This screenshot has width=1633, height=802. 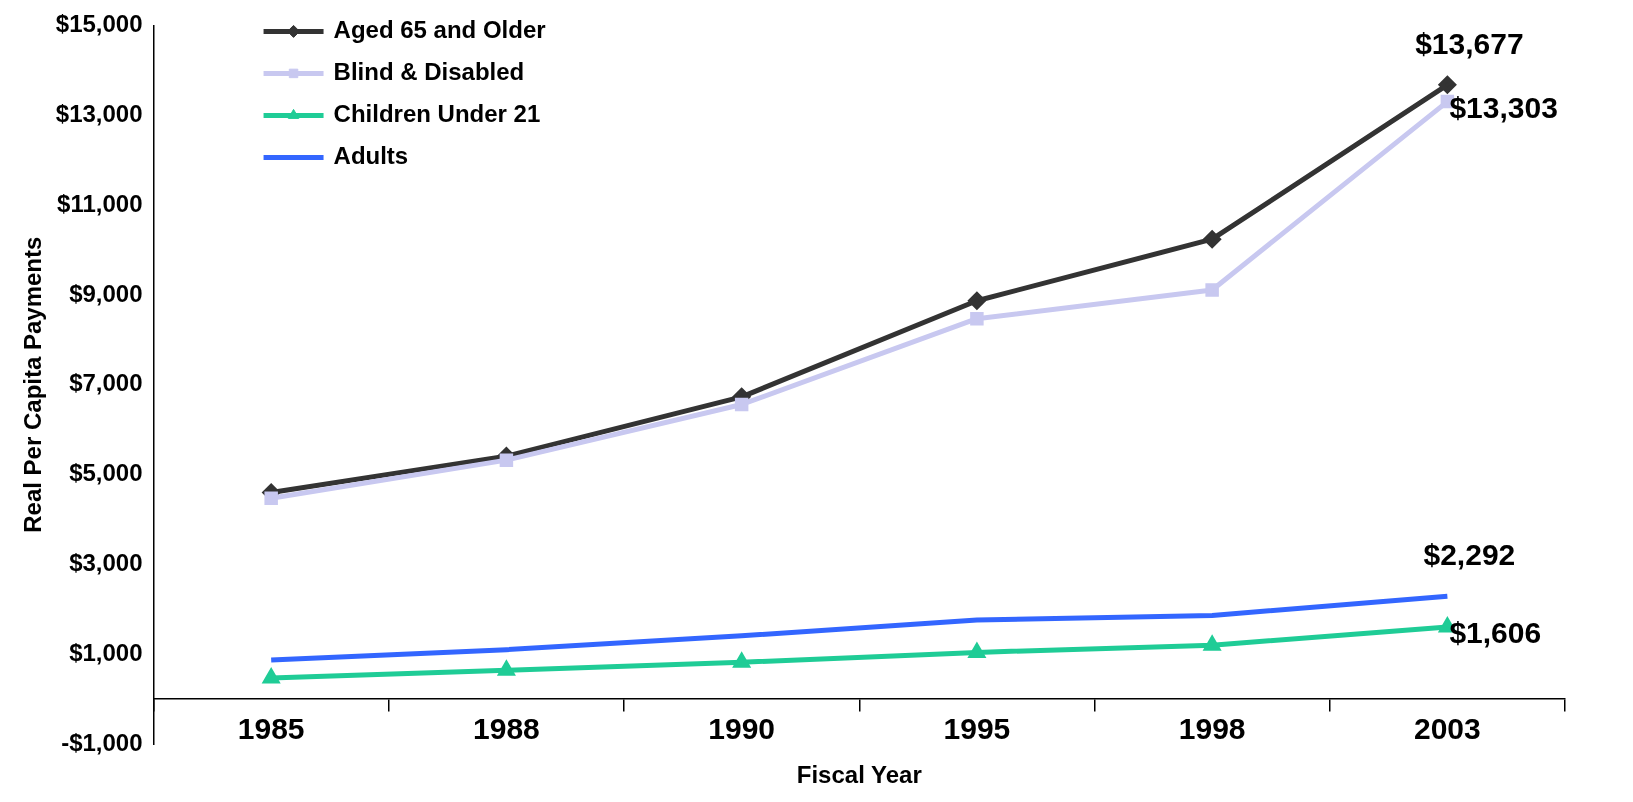 What do you see at coordinates (1495, 633) in the screenshot?
I see `data-label: $1,606` at bounding box center [1495, 633].